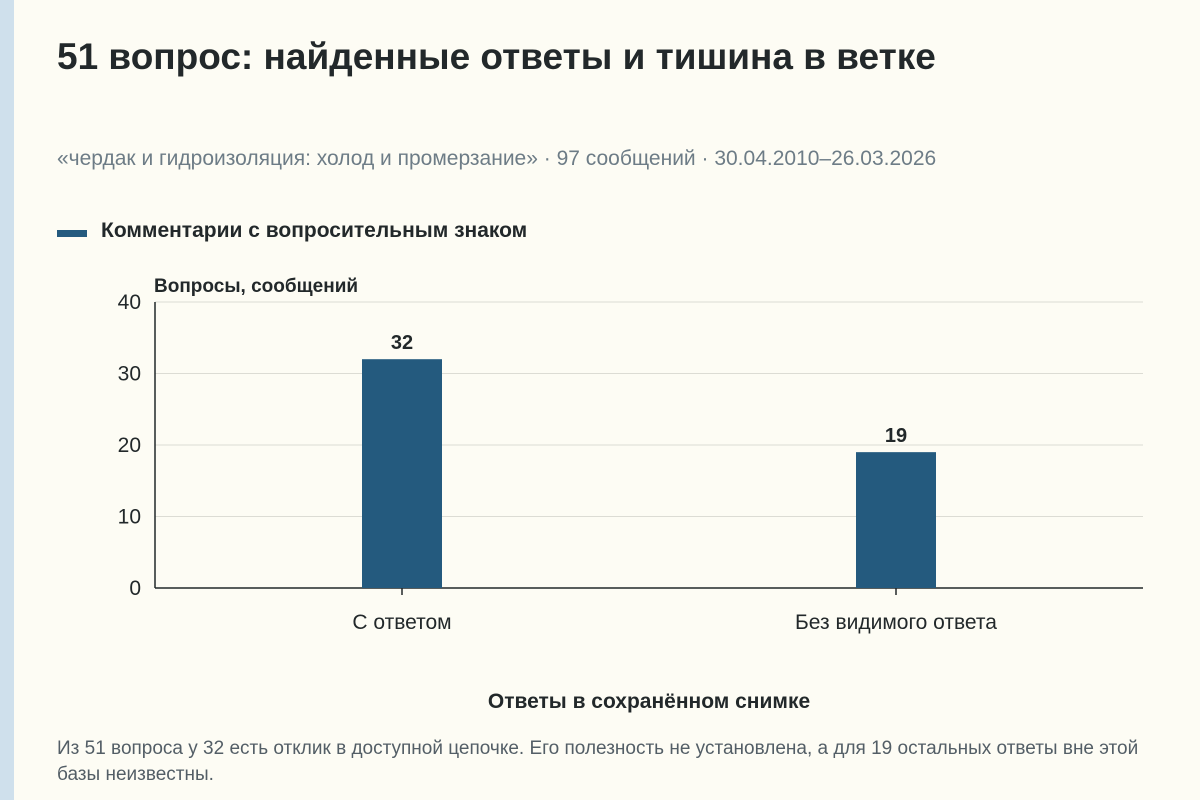  What do you see at coordinates (402, 343) in the screenshot?
I see `data-label: 32` at bounding box center [402, 343].